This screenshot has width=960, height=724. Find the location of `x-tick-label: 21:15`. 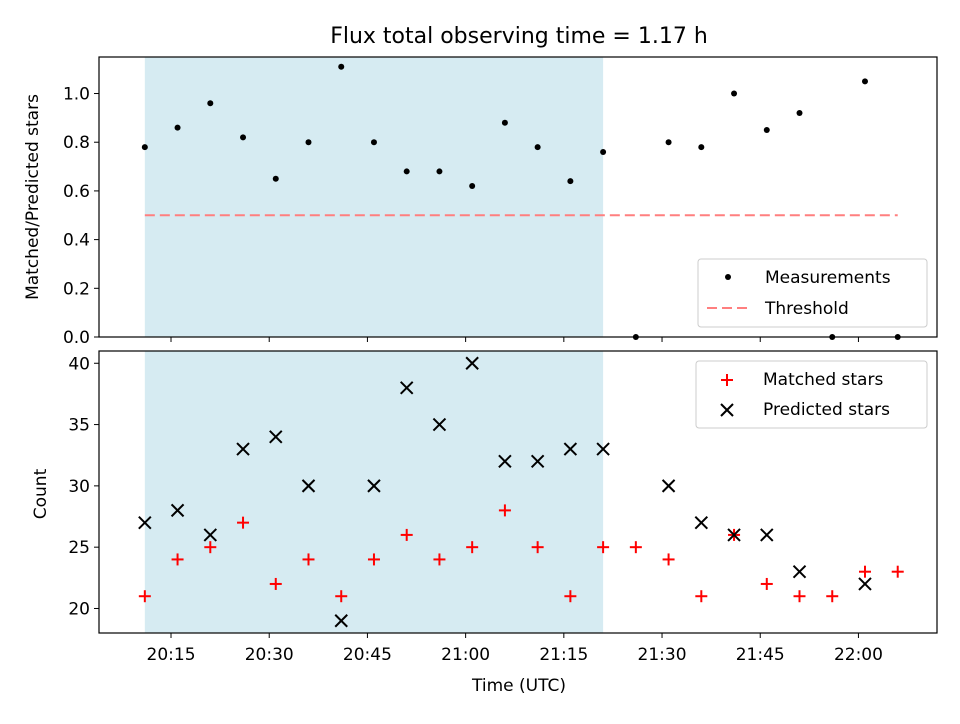

x-tick-label: 21:15 is located at coordinates (563, 655).